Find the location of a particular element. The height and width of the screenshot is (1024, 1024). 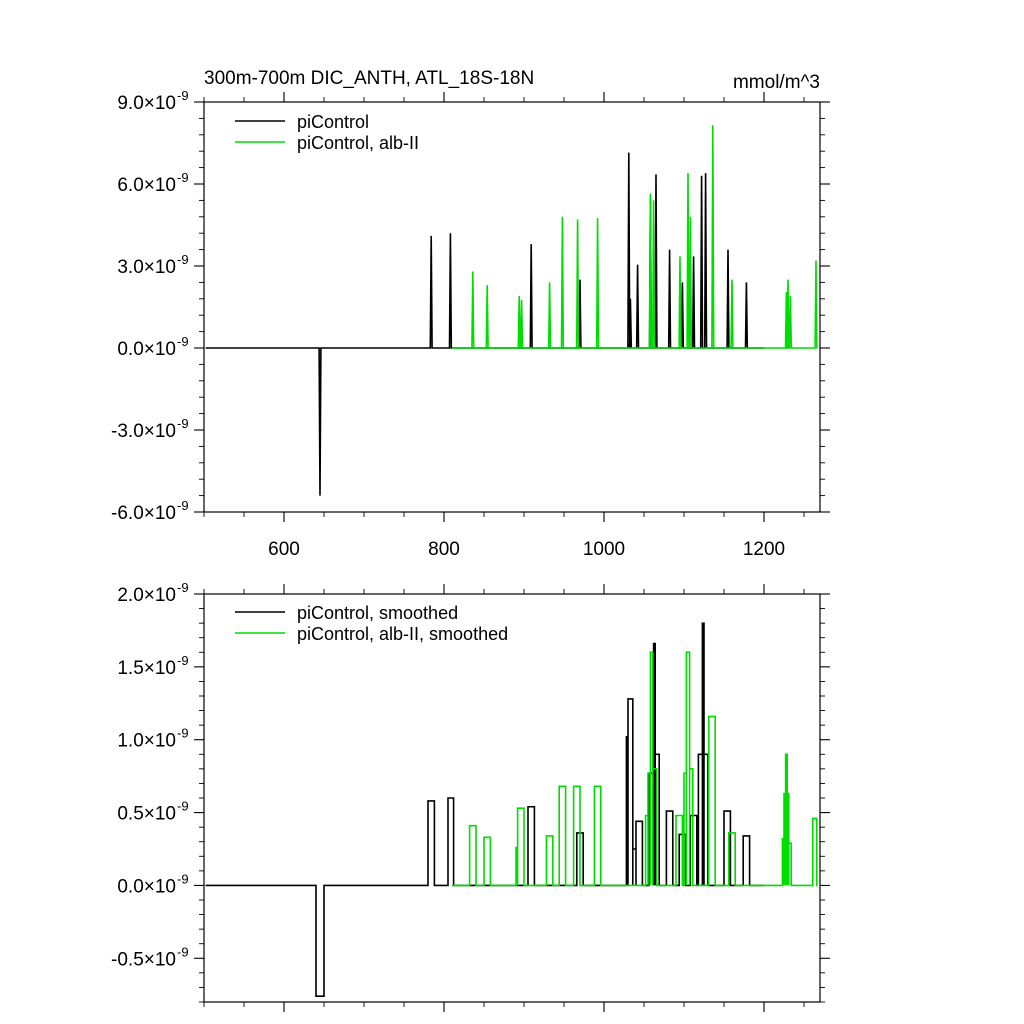

y-tick-label: -6.0×10 is located at coordinates (143, 513).